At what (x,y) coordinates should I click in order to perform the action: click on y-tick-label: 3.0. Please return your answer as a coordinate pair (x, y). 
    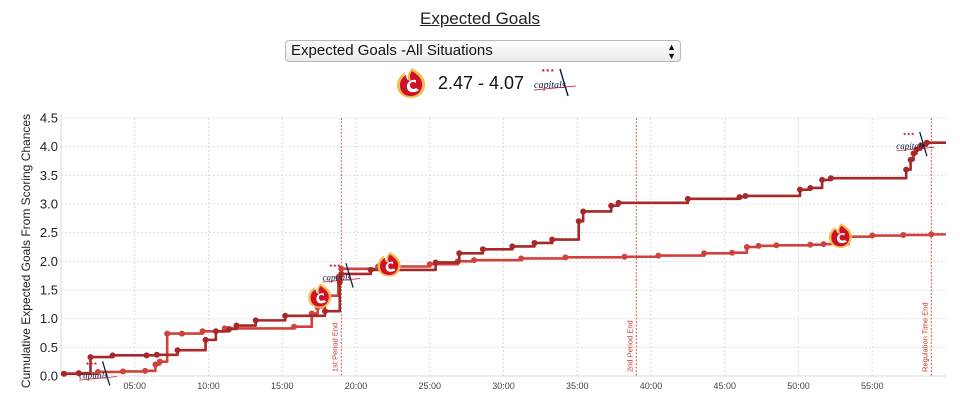
    Looking at the image, I should click on (49, 204).